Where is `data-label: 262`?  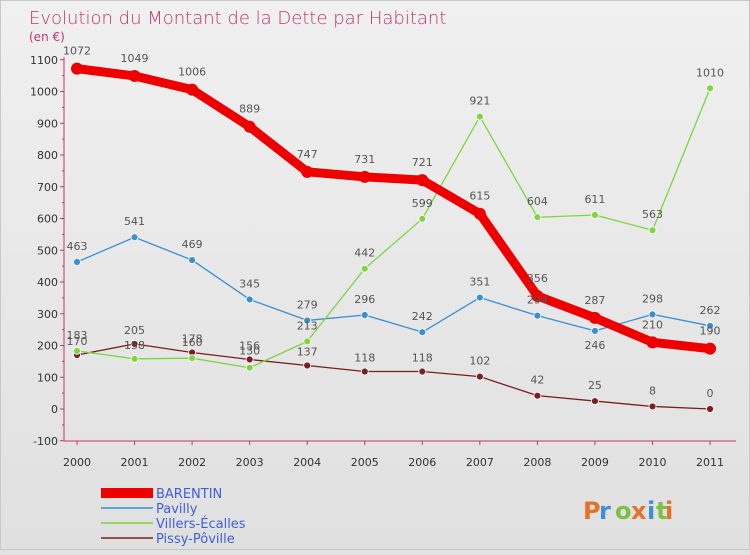 data-label: 262 is located at coordinates (710, 310).